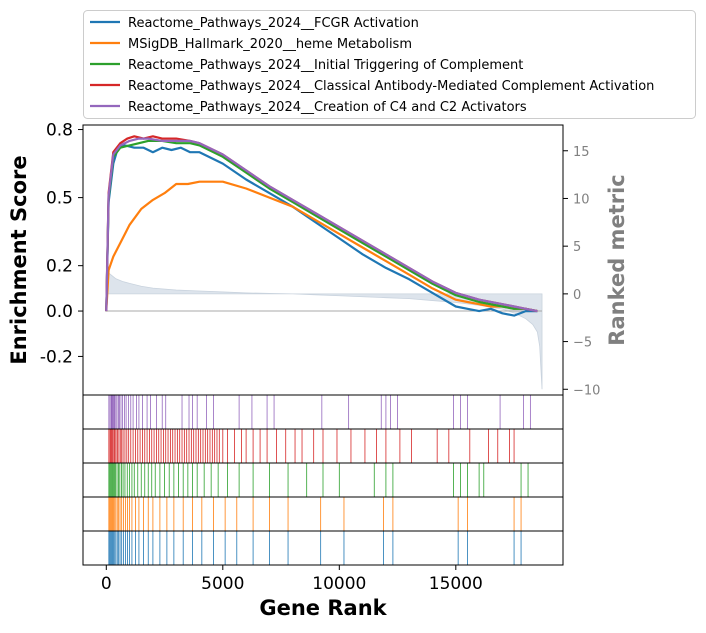 This screenshot has height=633, width=706. What do you see at coordinates (56, 357) in the screenshot?
I see `y-tick-label: -0.2` at bounding box center [56, 357].